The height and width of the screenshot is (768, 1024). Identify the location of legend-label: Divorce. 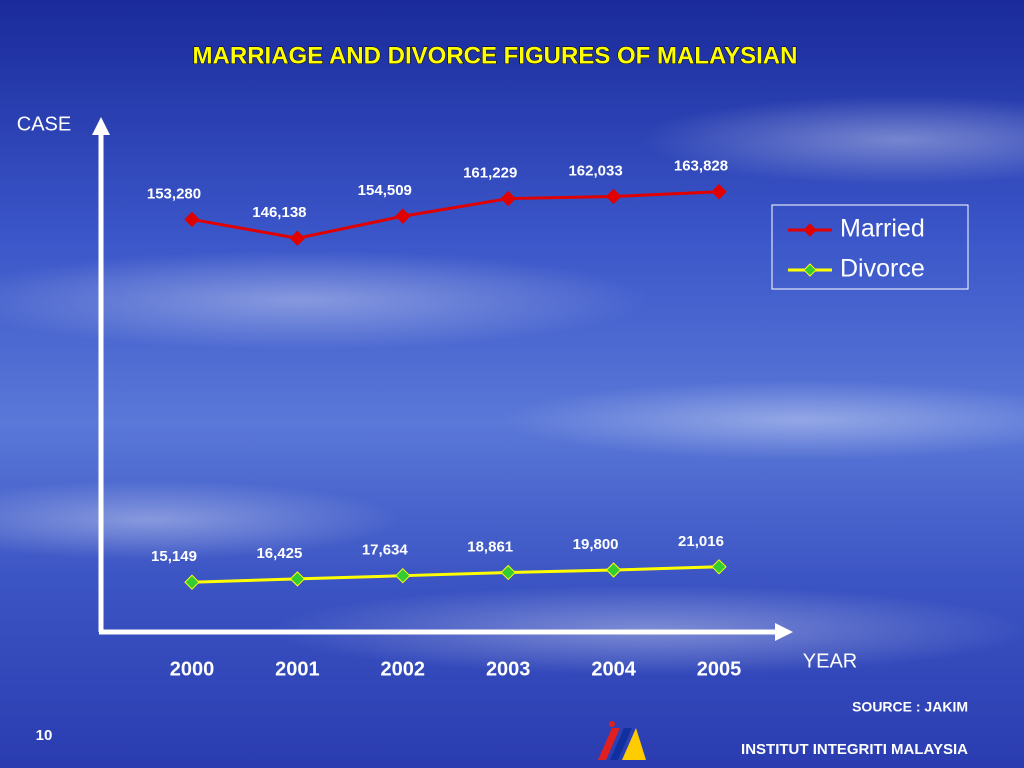
(882, 269).